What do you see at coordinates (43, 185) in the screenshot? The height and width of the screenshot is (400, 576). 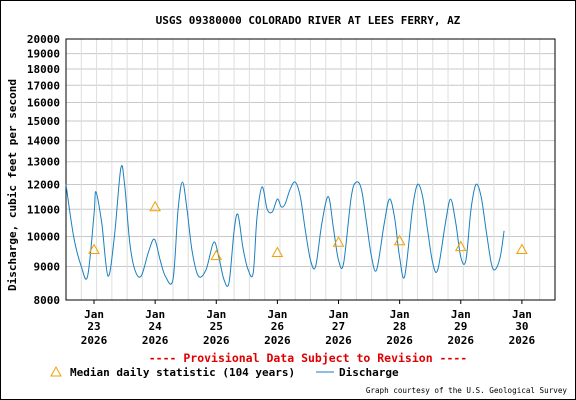 I see `y-tick-label: 12000` at bounding box center [43, 185].